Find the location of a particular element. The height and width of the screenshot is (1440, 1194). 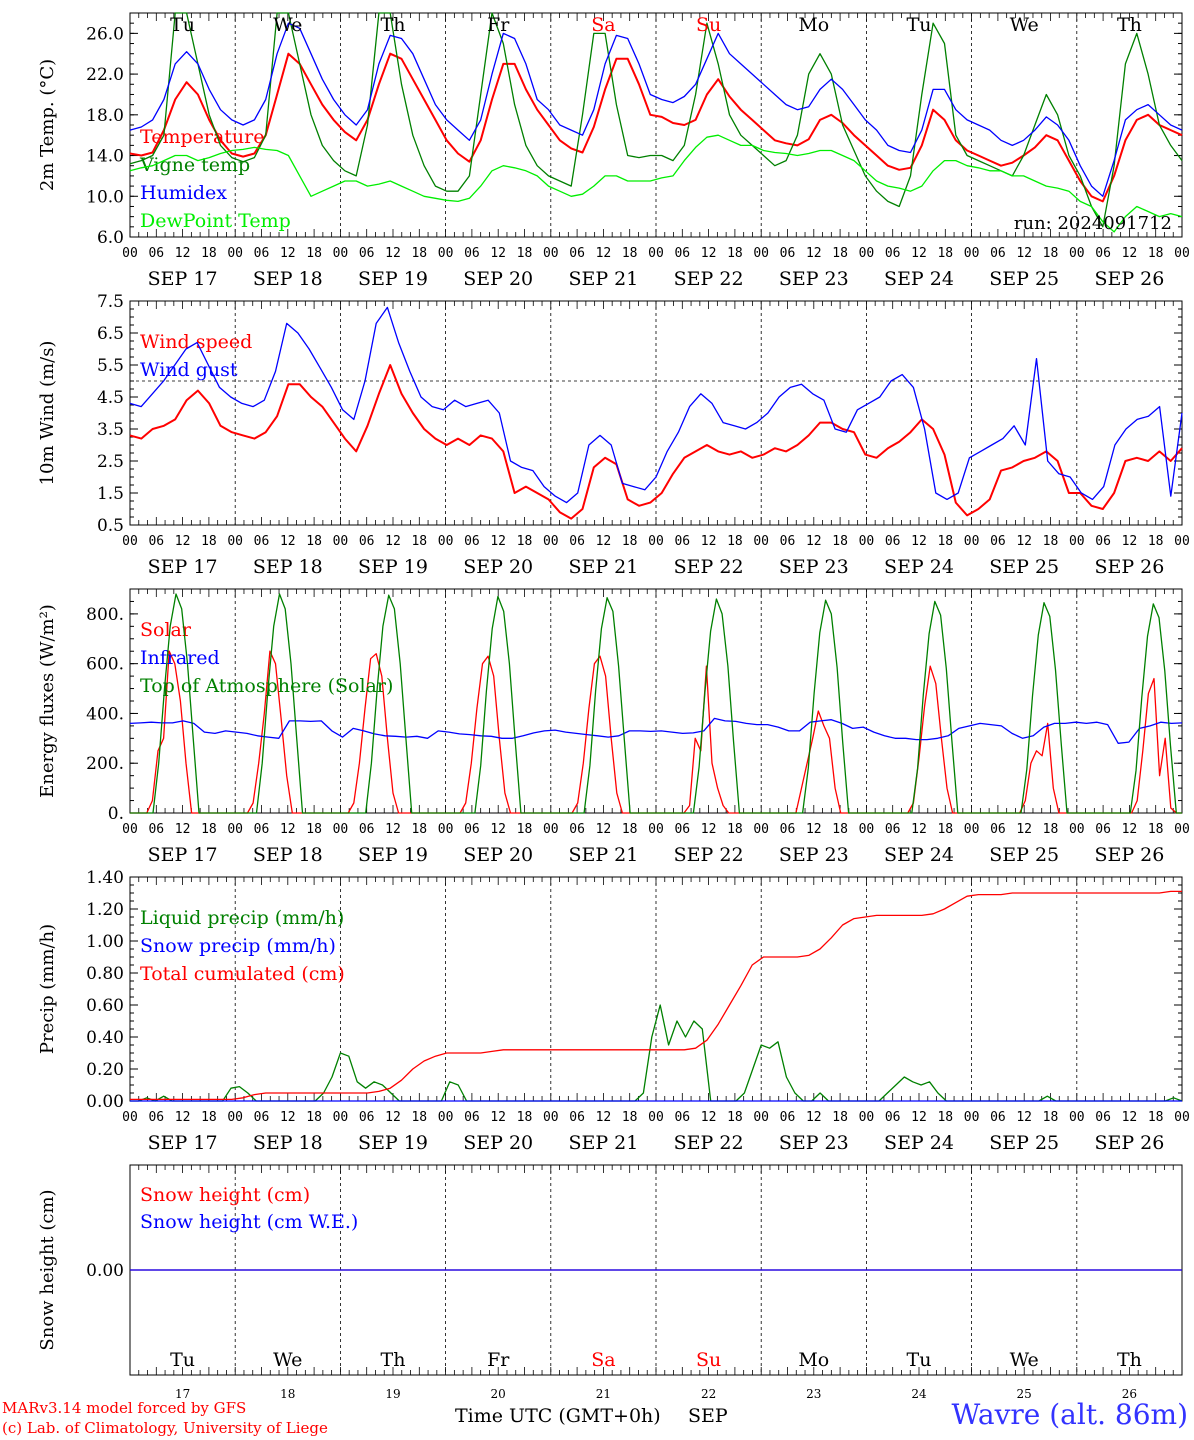

day-number-label: 21 is located at coordinates (603, 1394).